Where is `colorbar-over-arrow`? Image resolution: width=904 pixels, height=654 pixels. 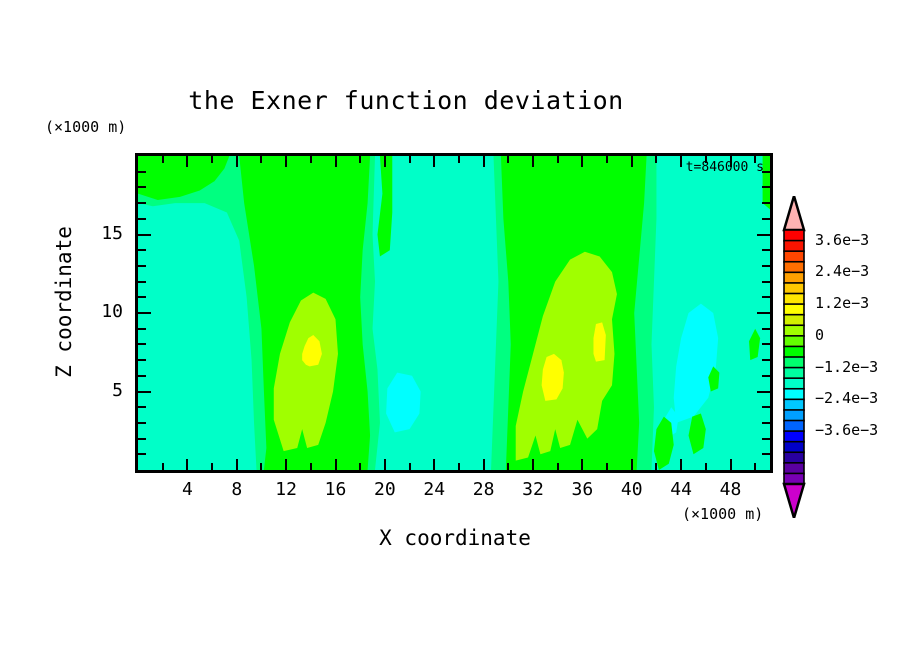 colorbar-over-arrow is located at coordinates (794, 214).